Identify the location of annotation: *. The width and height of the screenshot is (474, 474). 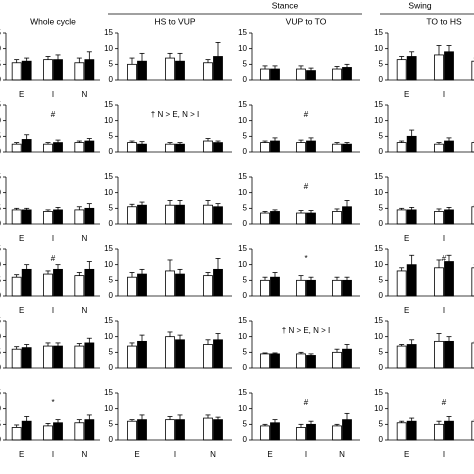
(305, 258).